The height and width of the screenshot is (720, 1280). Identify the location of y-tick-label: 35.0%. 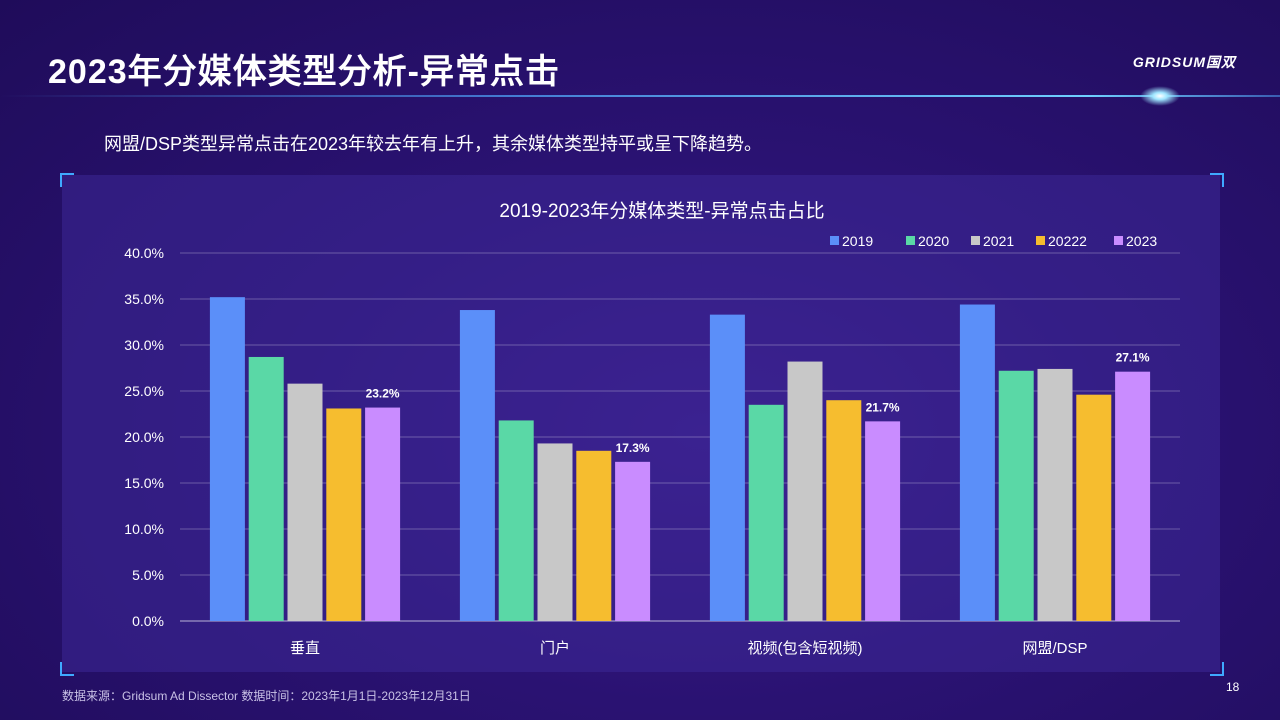
(144, 299).